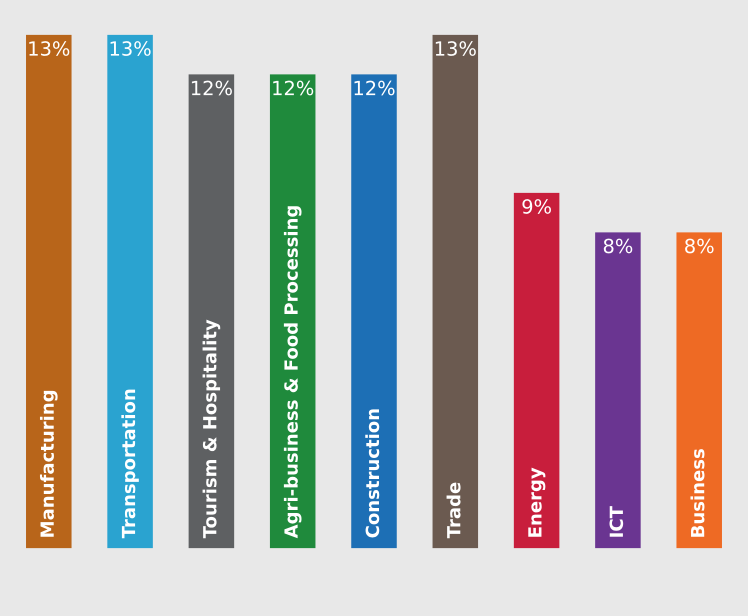 The width and height of the screenshot is (748, 616). What do you see at coordinates (536, 206) in the screenshot?
I see `data-label: 9%` at bounding box center [536, 206].